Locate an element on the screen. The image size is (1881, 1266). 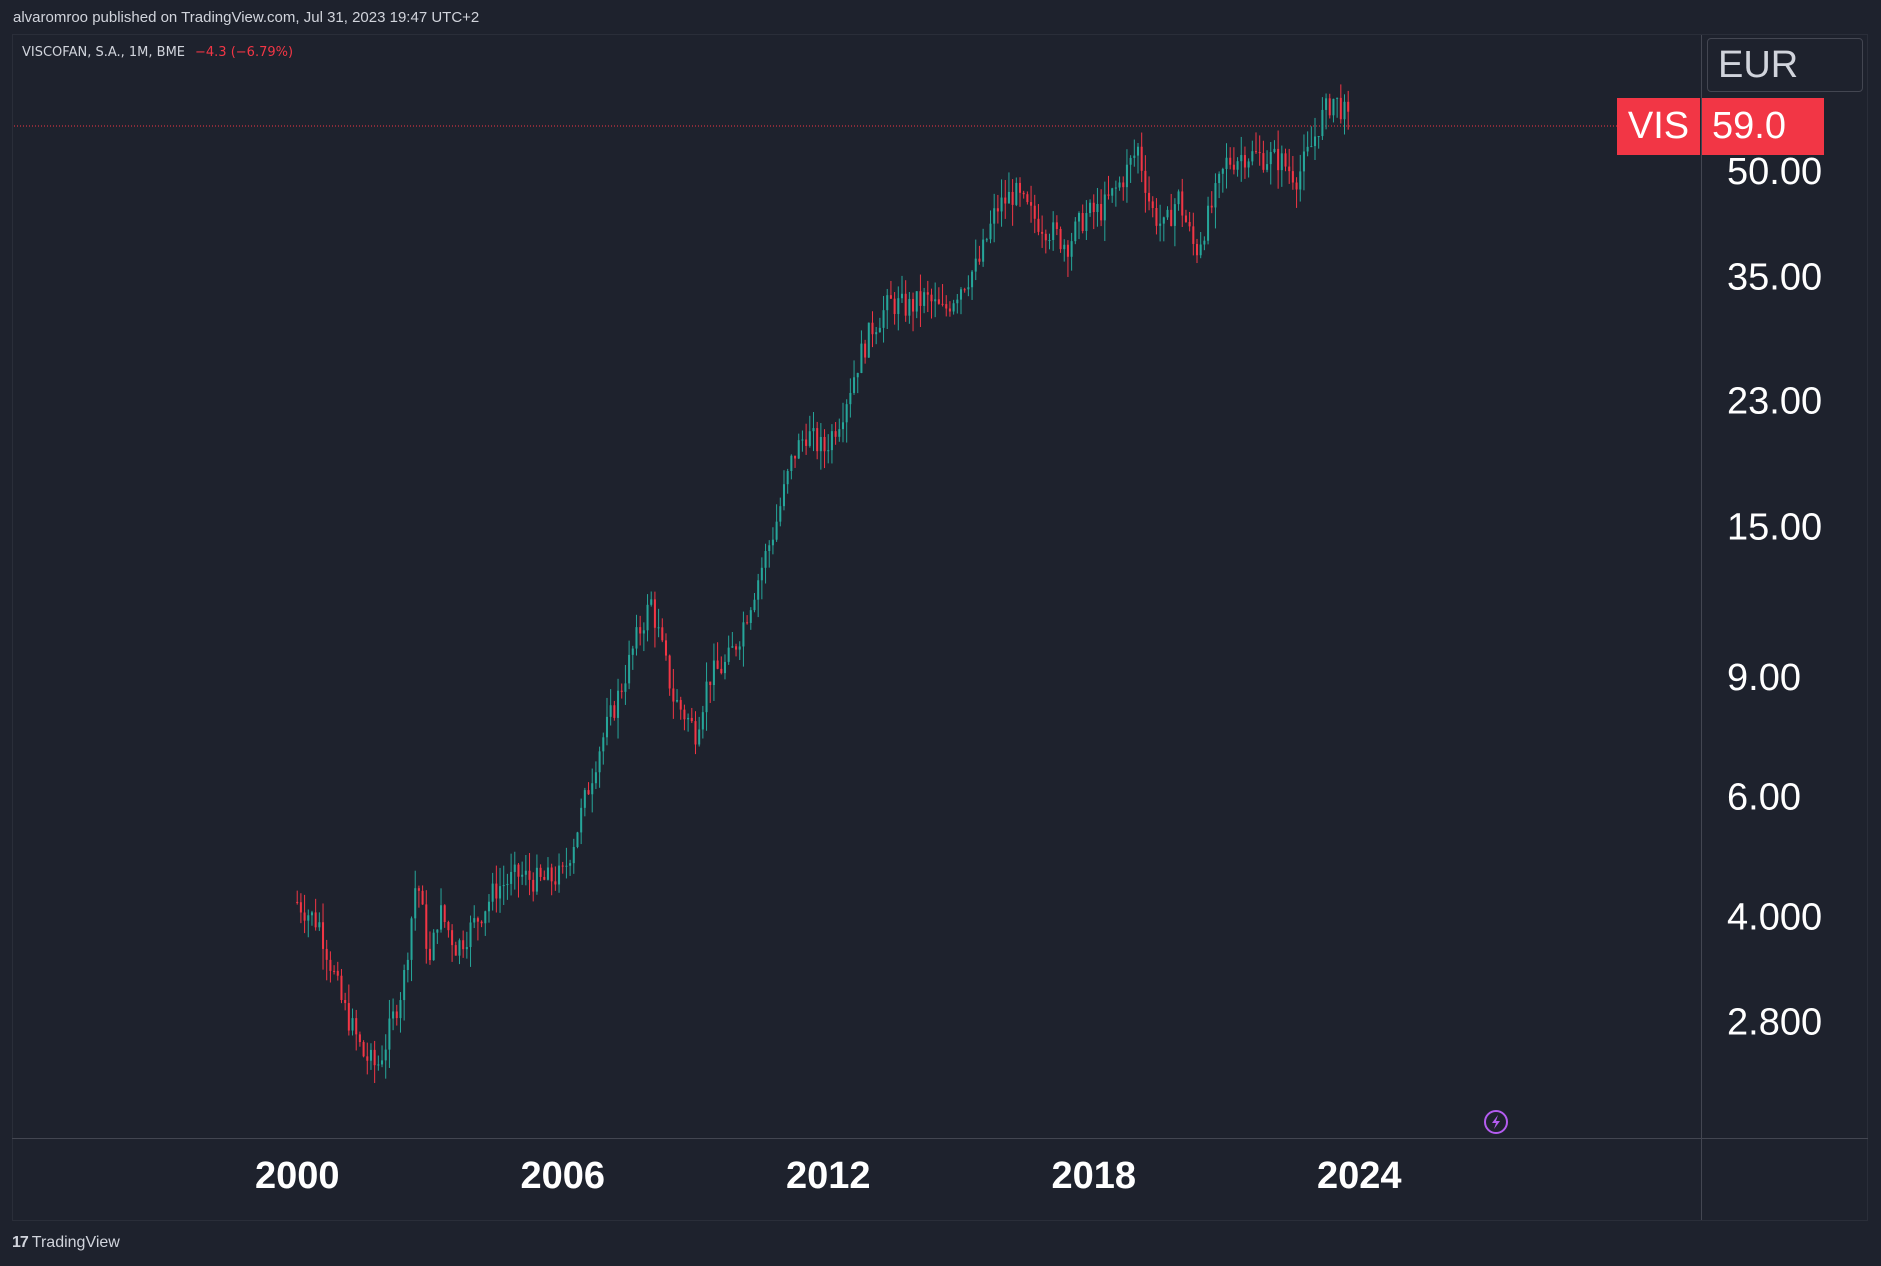
y-tick-label: 9.00 is located at coordinates (1764, 678).